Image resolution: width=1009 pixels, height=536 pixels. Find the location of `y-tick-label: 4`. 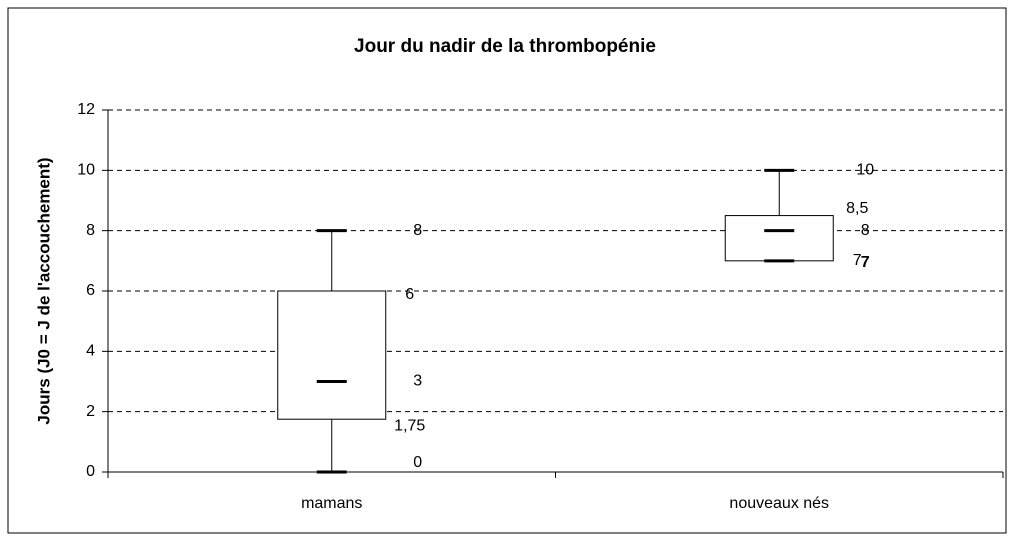

y-tick-label: 4 is located at coordinates (90, 351).